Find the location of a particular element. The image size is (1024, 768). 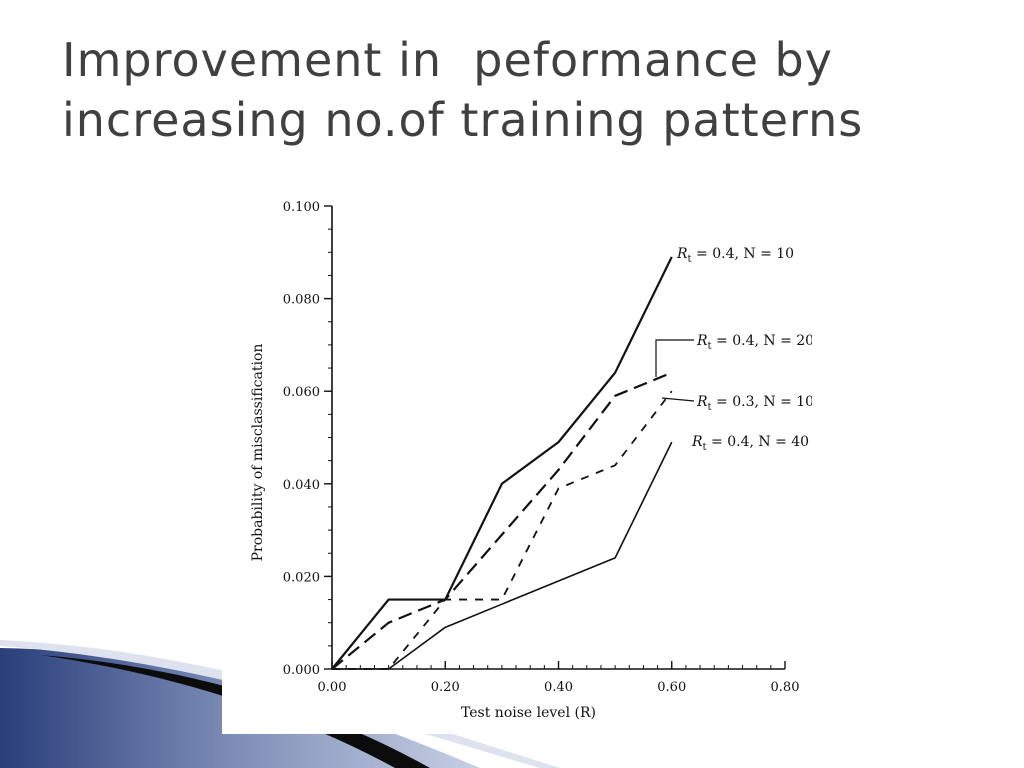

y-axis-title: Probability of misclassification is located at coordinates (258, 453).